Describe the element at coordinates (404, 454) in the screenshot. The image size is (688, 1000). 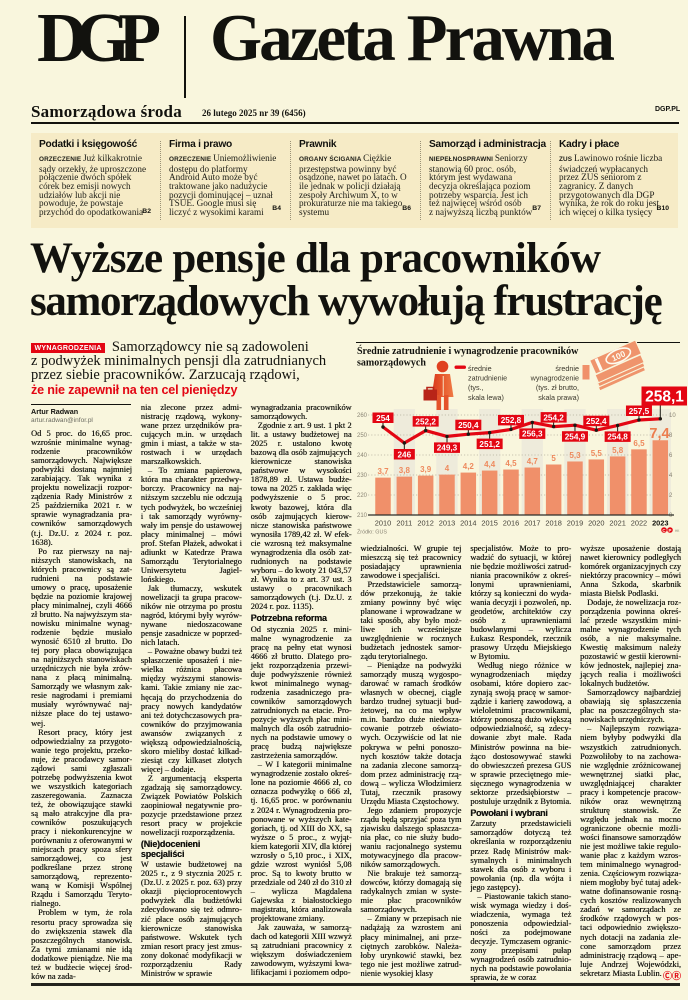
I see `svg-text: 246` at that location.